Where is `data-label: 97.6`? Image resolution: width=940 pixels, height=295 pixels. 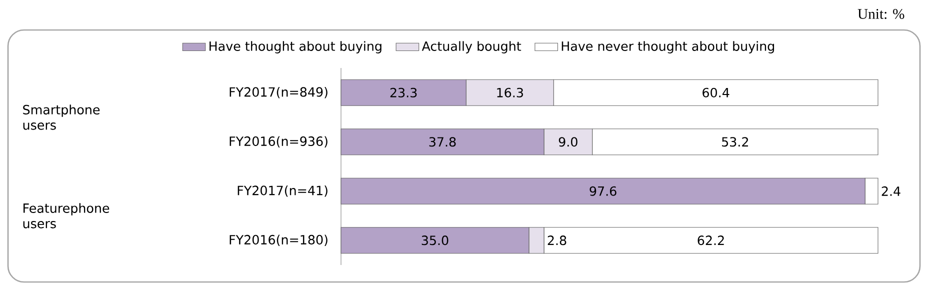
data-label: 97.6 is located at coordinates (603, 191).